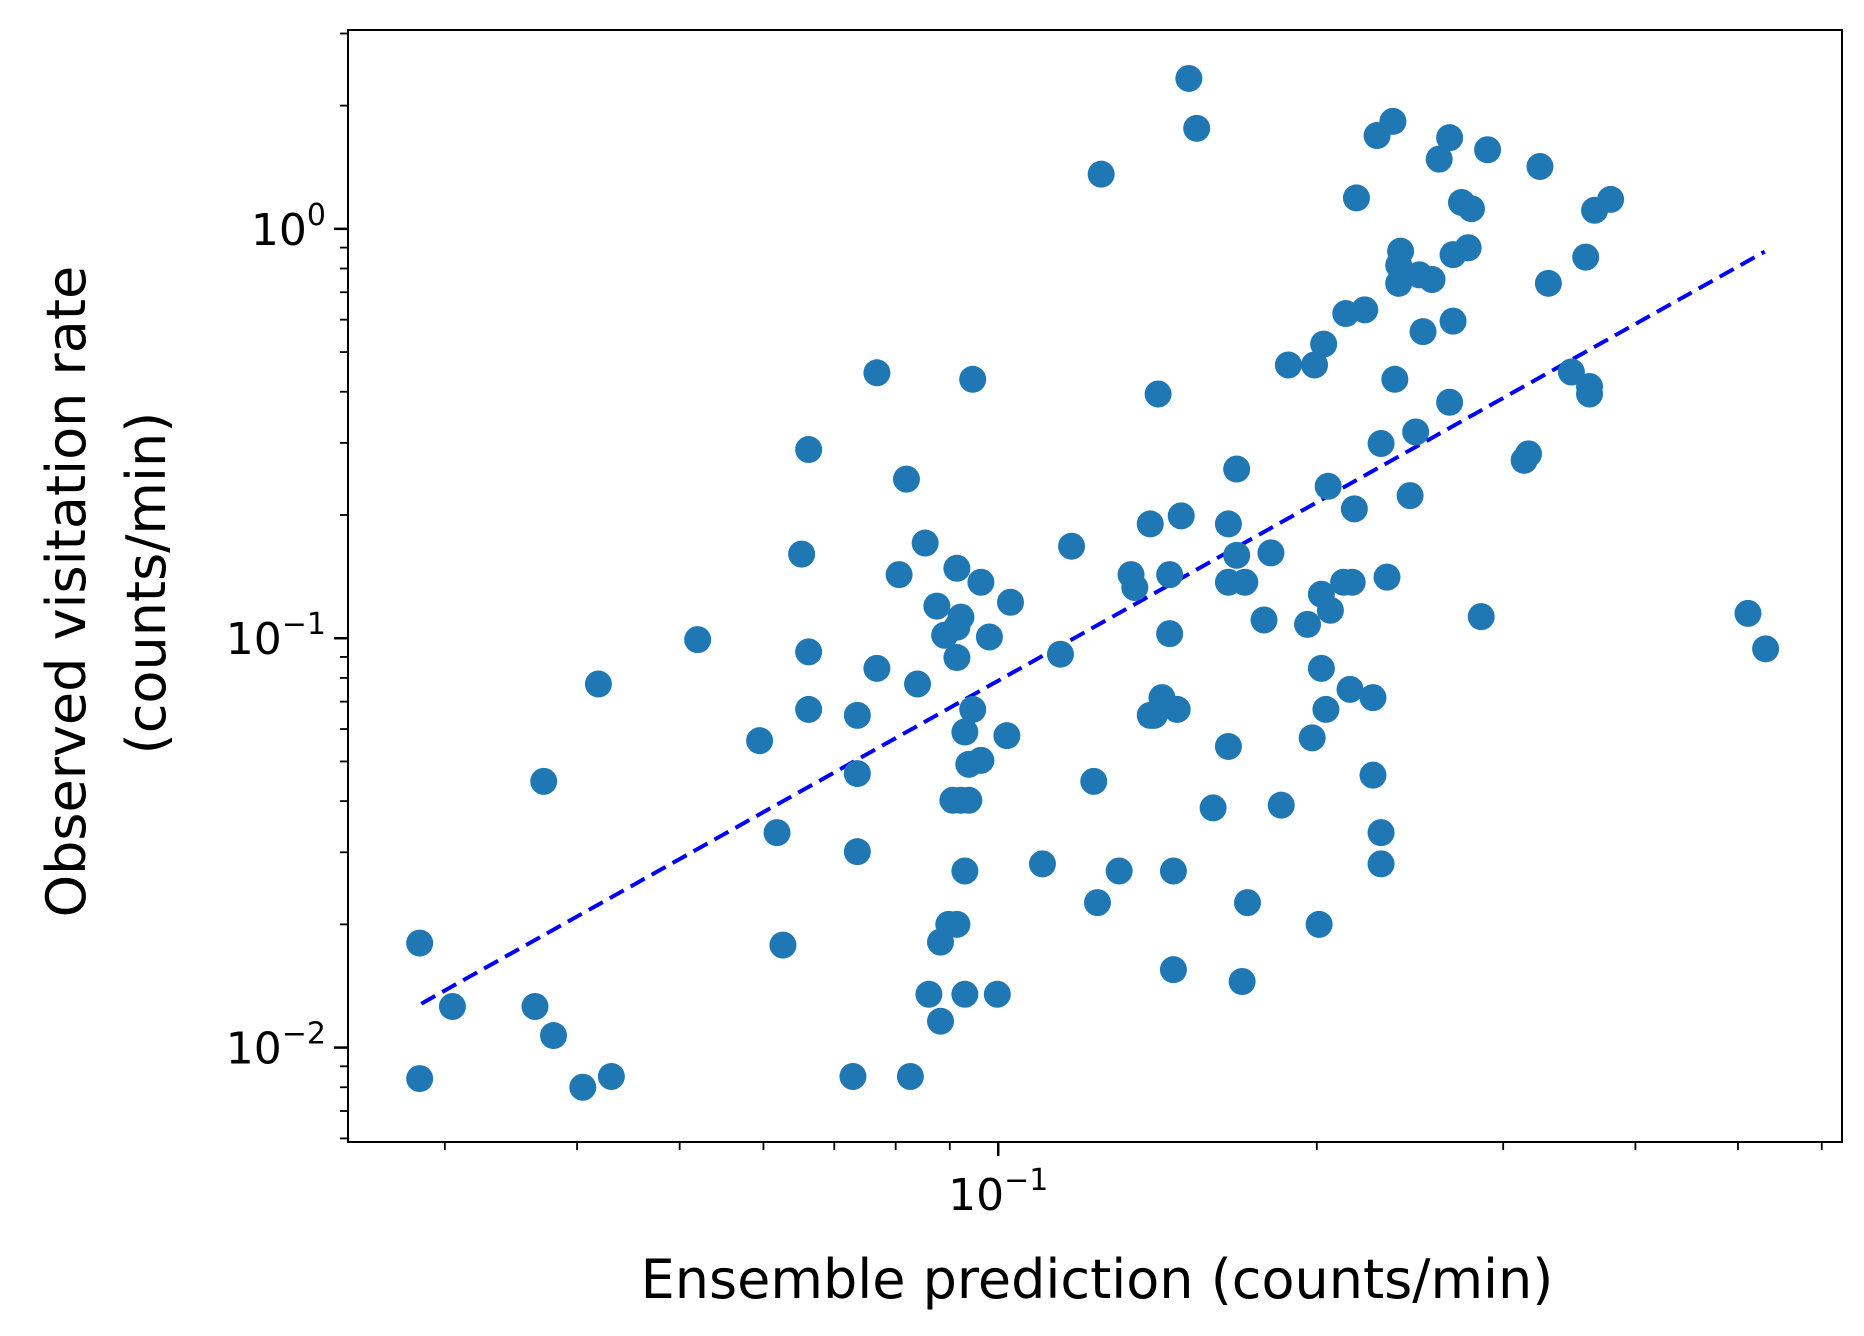  I want to click on y-tick-label: 10⁻², so click(276, 1046).